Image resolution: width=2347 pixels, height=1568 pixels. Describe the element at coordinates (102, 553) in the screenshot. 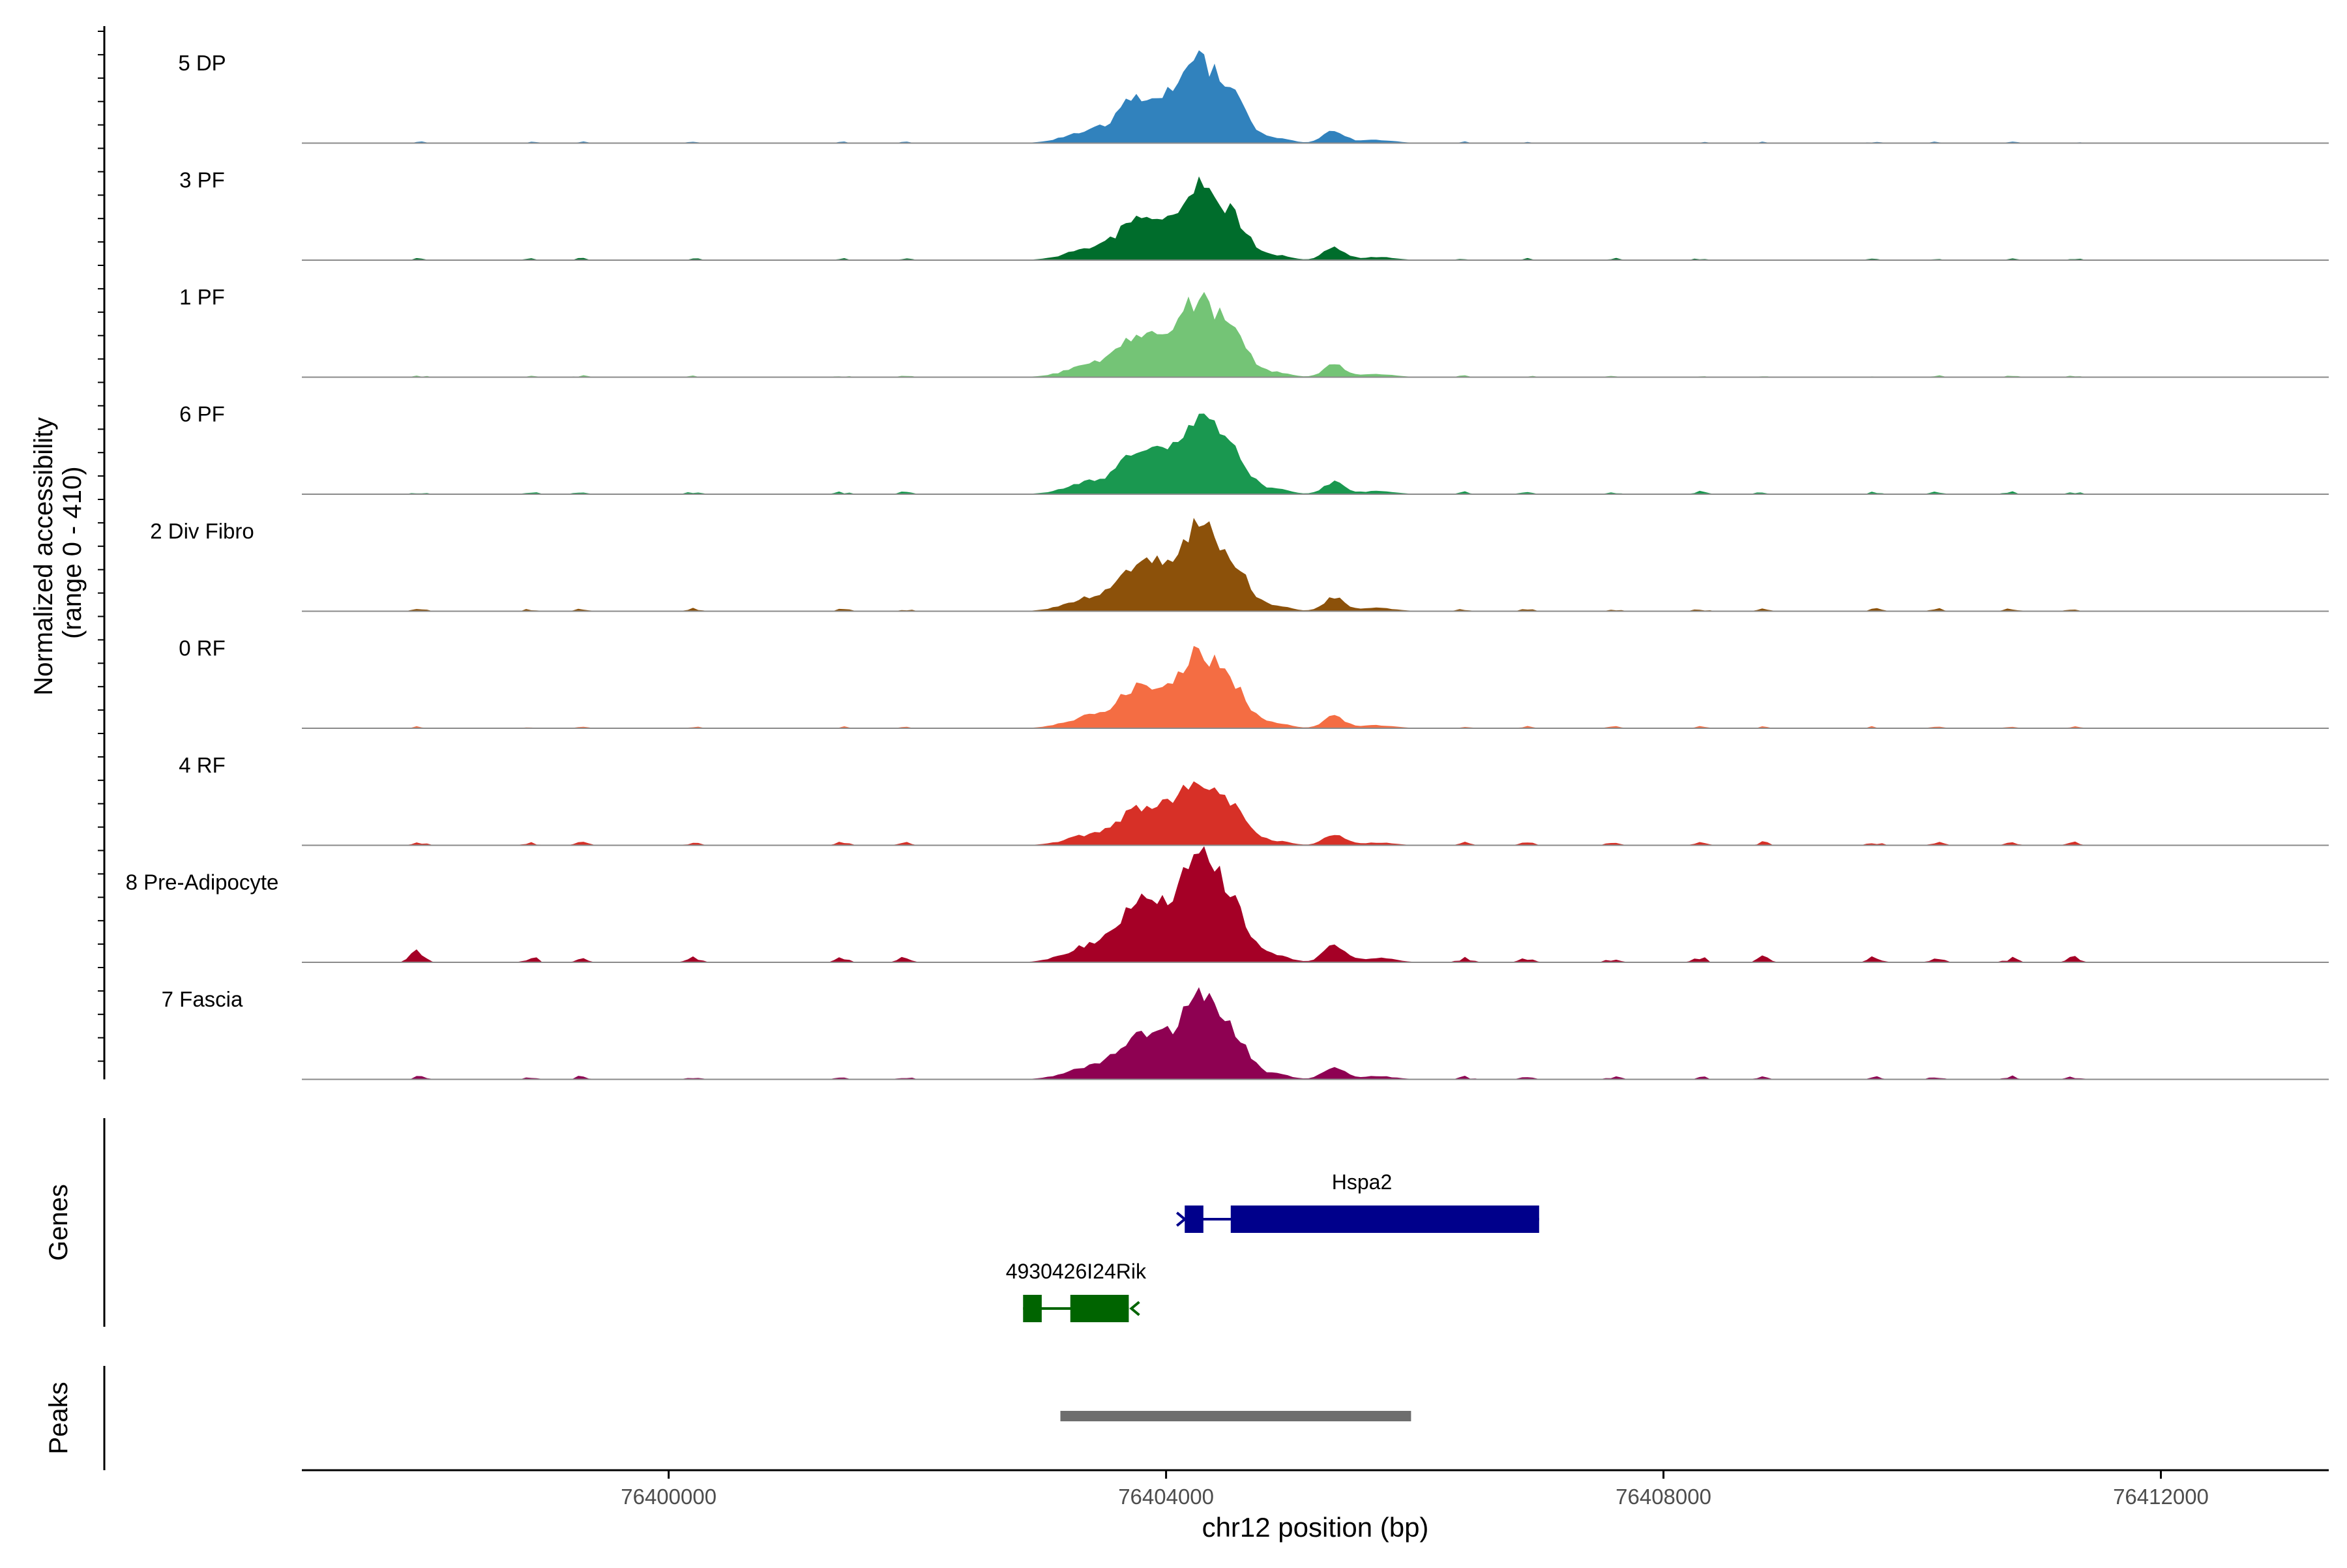

I see `y-axis` at that location.